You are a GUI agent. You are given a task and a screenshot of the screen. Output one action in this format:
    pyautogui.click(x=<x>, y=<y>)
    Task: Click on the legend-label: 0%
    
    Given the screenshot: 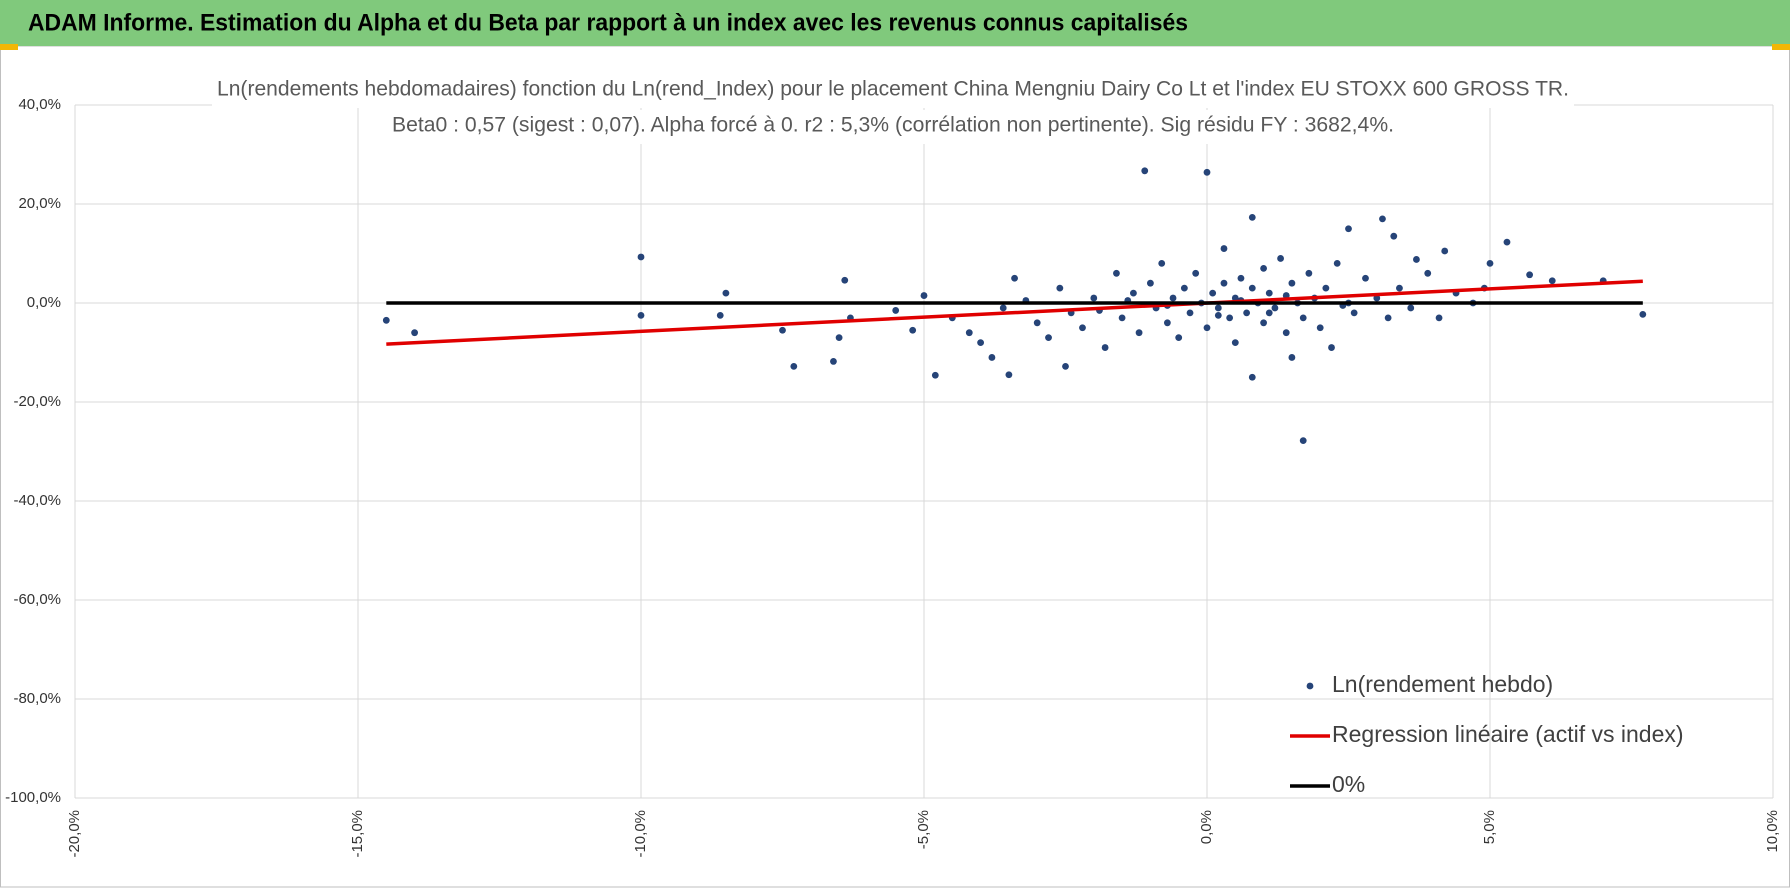 What is the action you would take?
    pyautogui.click(x=1348, y=784)
    